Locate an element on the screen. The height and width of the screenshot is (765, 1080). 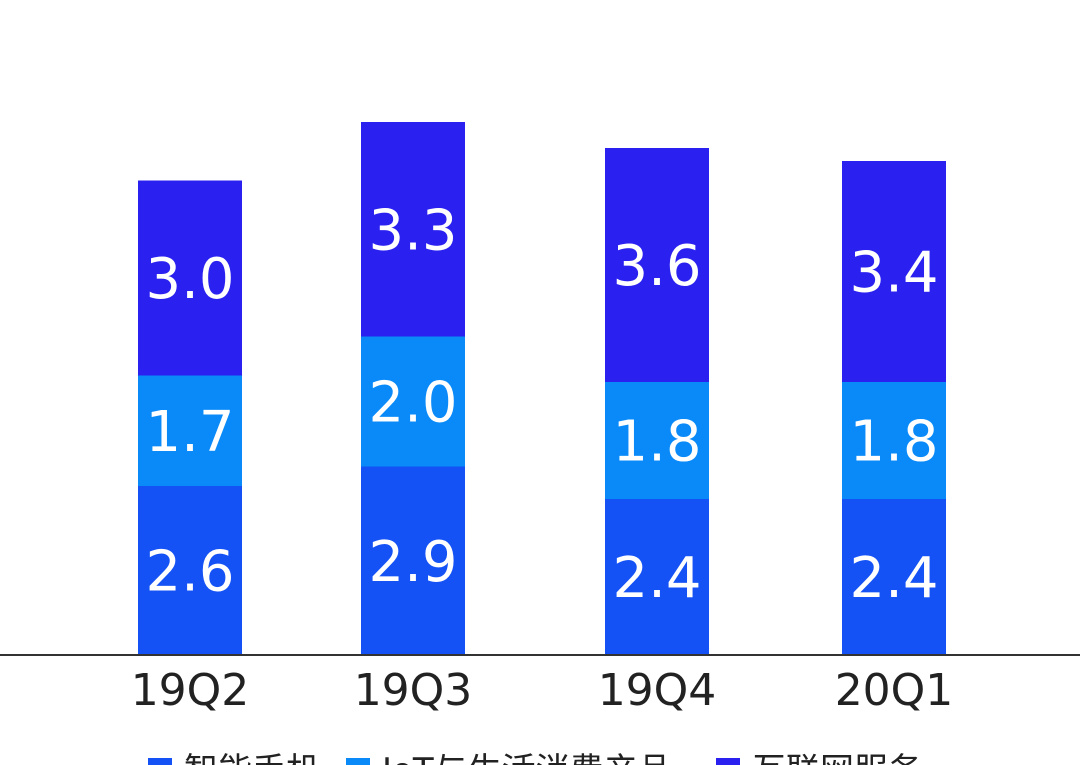
bar-smartphone-19q2 is located at coordinates (190, 570).